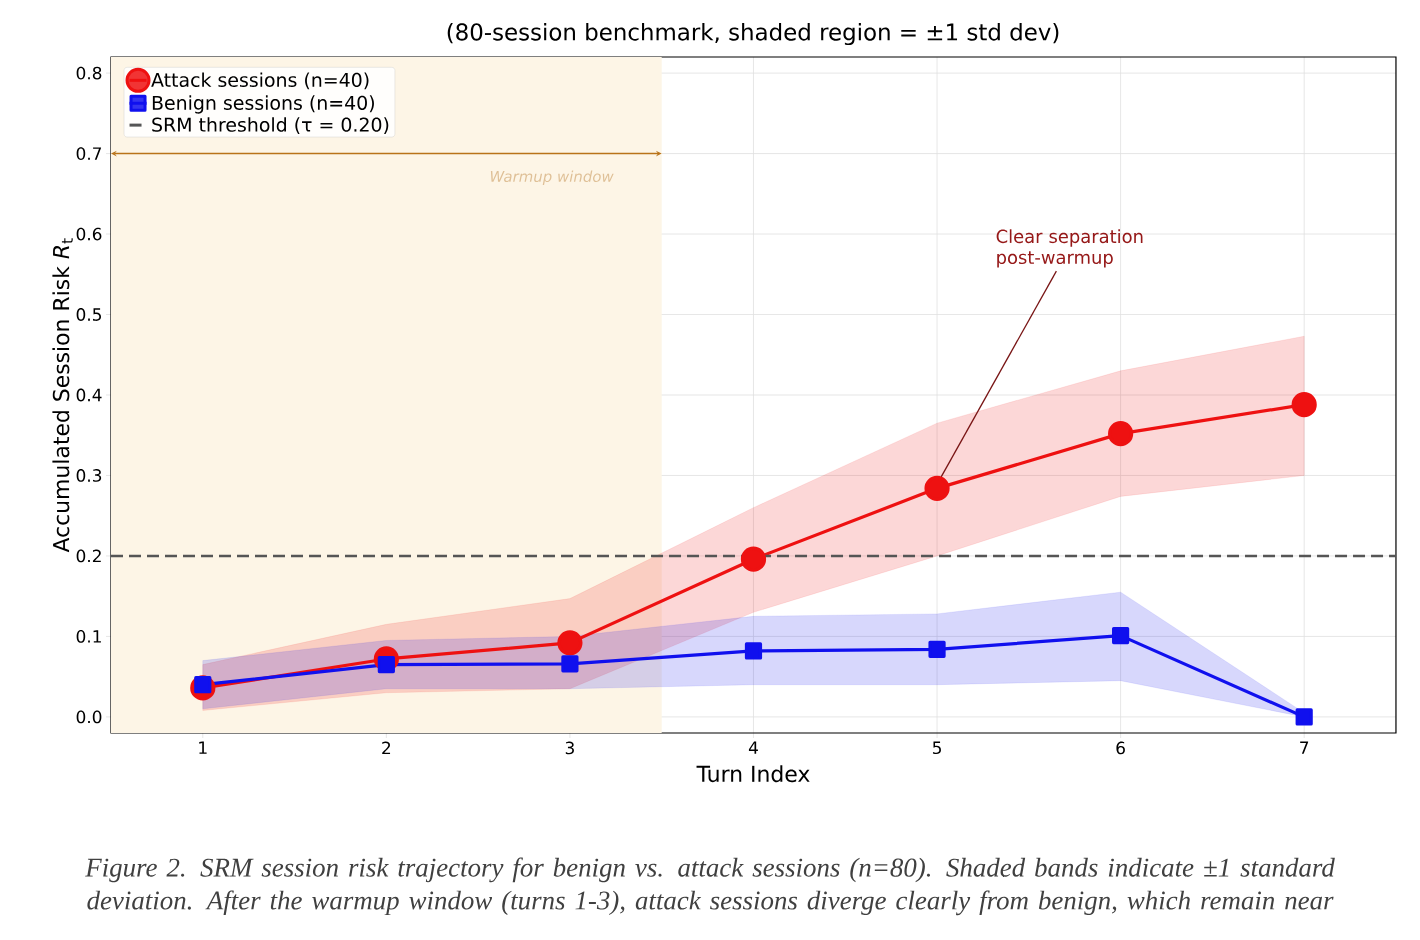 The width and height of the screenshot is (1420, 940). Describe the element at coordinates (263, 104) in the screenshot. I see `legend-label: Benign sessions (n=40)` at that location.